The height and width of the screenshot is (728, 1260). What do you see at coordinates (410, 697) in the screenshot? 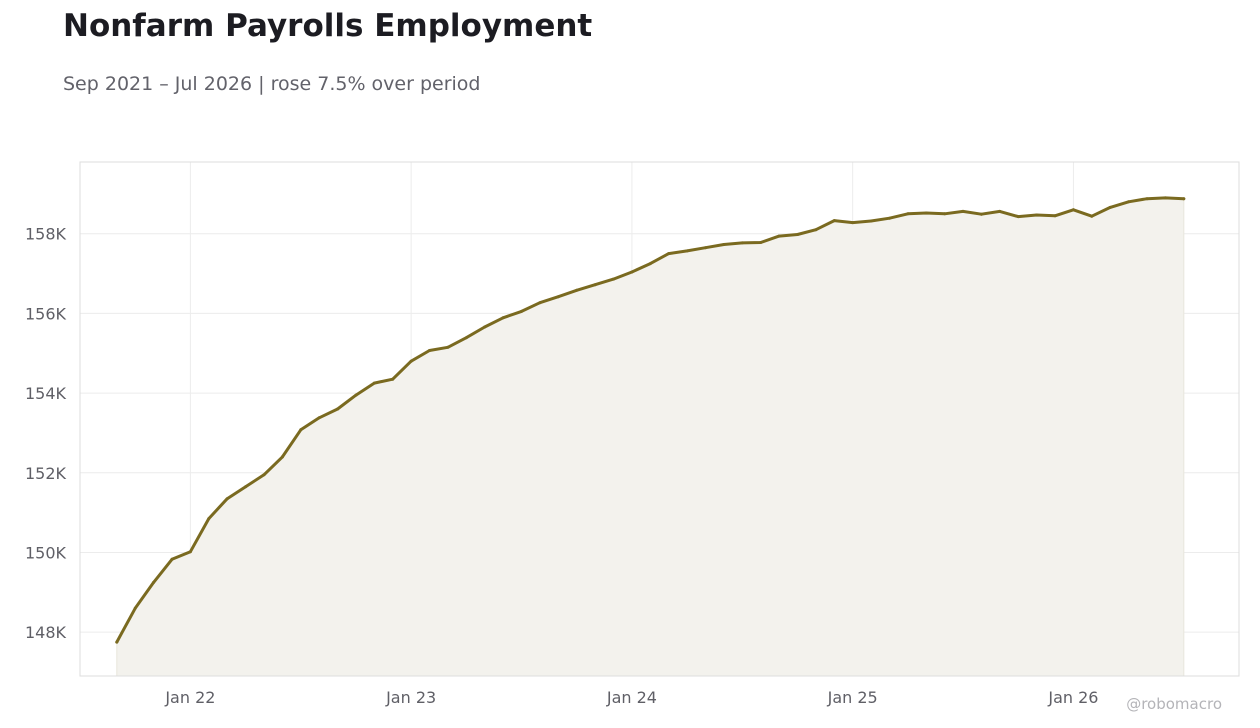
I see `x-tick-label: Jan 23` at bounding box center [410, 697].